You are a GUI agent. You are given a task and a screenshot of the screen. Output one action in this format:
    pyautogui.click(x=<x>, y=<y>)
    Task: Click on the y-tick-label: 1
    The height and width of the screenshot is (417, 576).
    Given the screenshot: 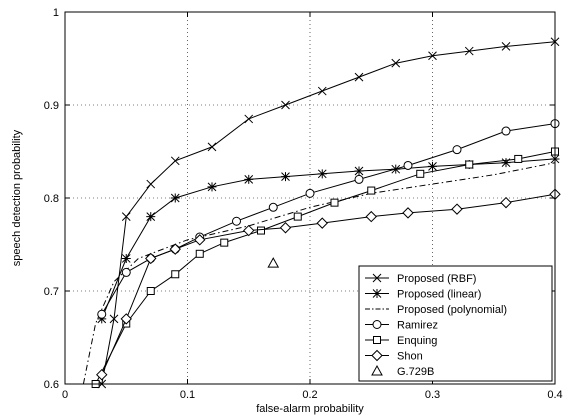 What is the action you would take?
    pyautogui.click(x=56, y=13)
    